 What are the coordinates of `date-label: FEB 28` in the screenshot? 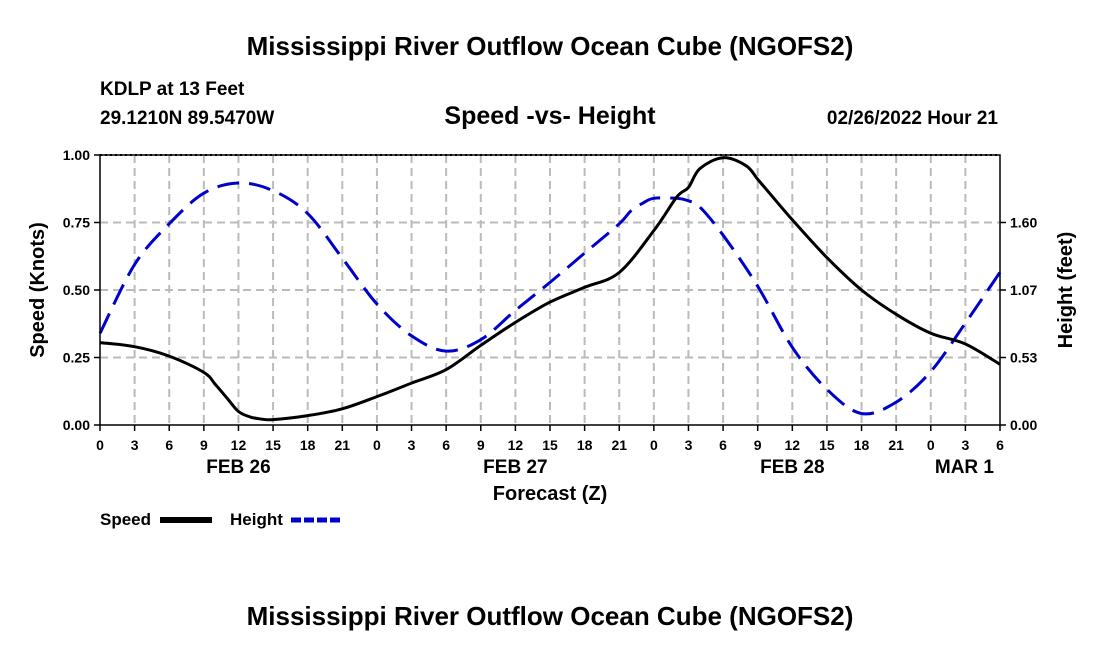 It's located at (792, 467).